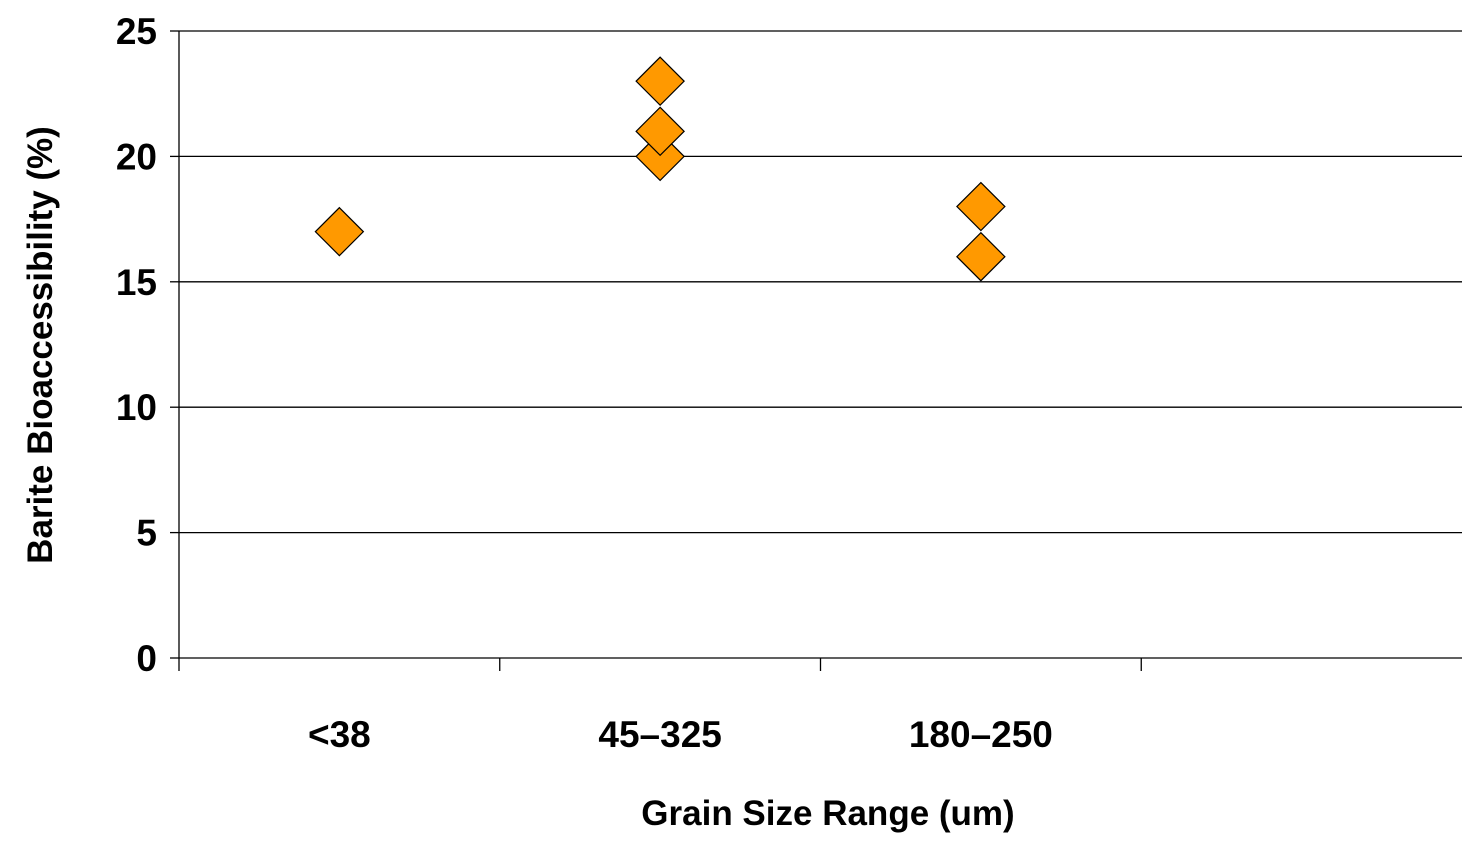 The image size is (1462, 844). What do you see at coordinates (827, 813) in the screenshot?
I see `x-axis-title: Grain Size Range (um)` at bounding box center [827, 813].